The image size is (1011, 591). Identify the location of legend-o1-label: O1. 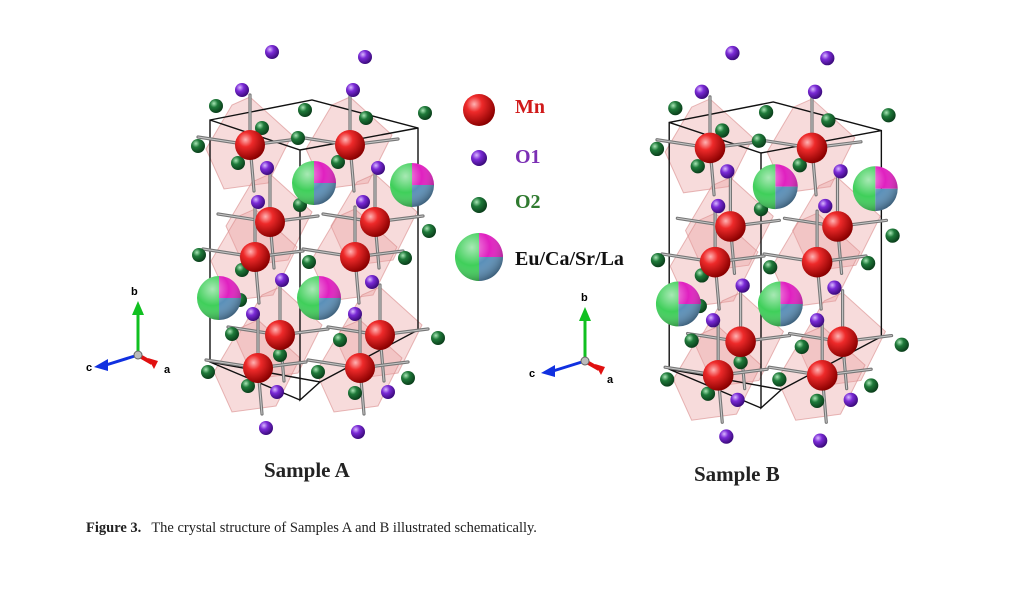
(528, 157).